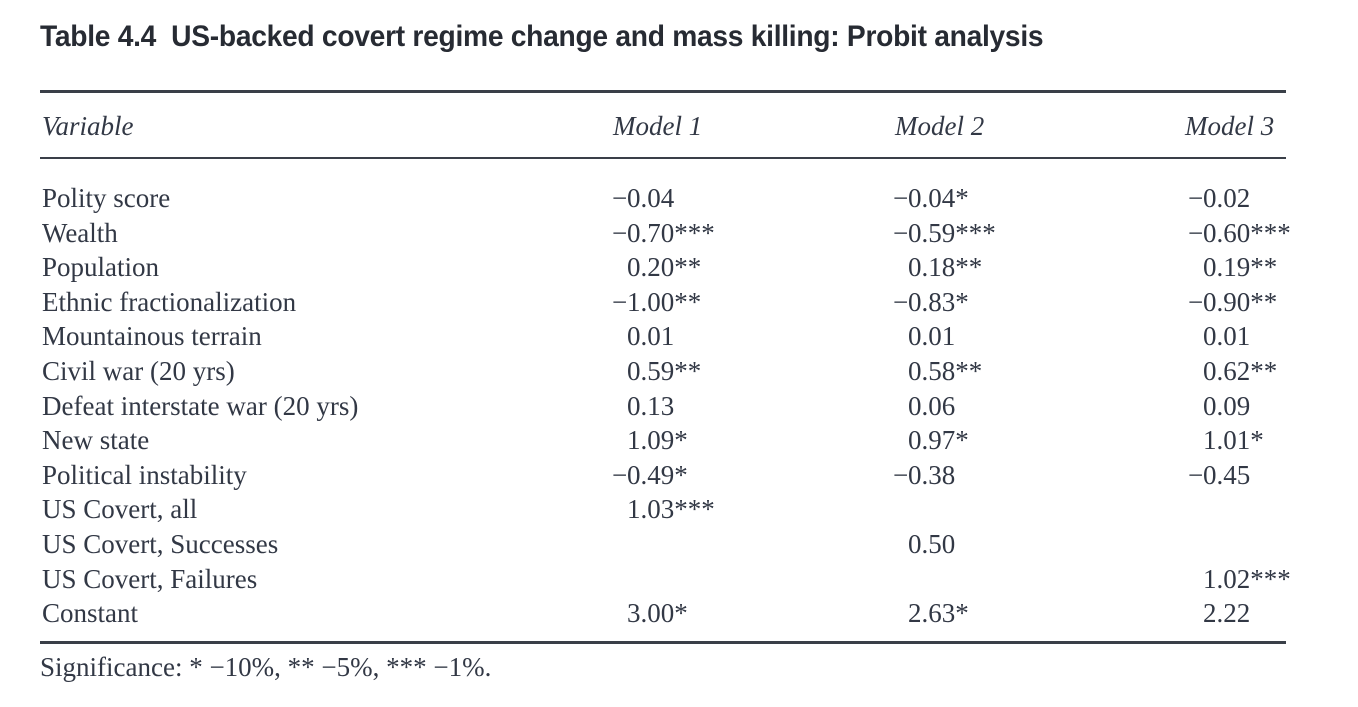 Image resolution: width=1358 pixels, height=707 pixels. I want to click on row-label: Wealth, so click(80, 232).